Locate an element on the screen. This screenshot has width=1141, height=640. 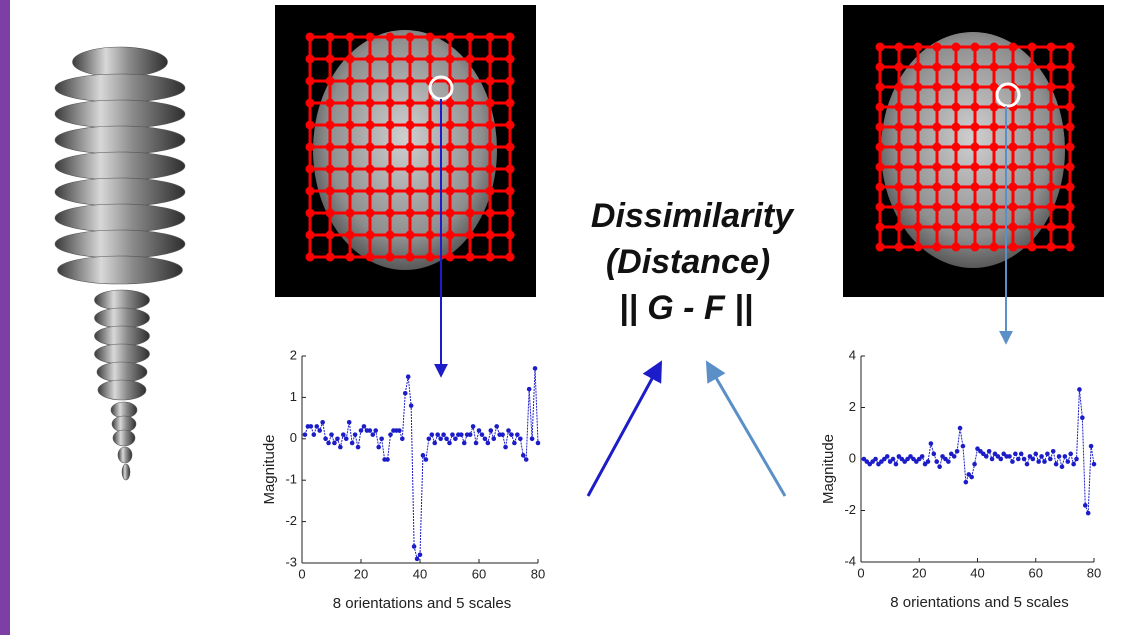
x-tick-label: 0 is located at coordinates (860, 572).